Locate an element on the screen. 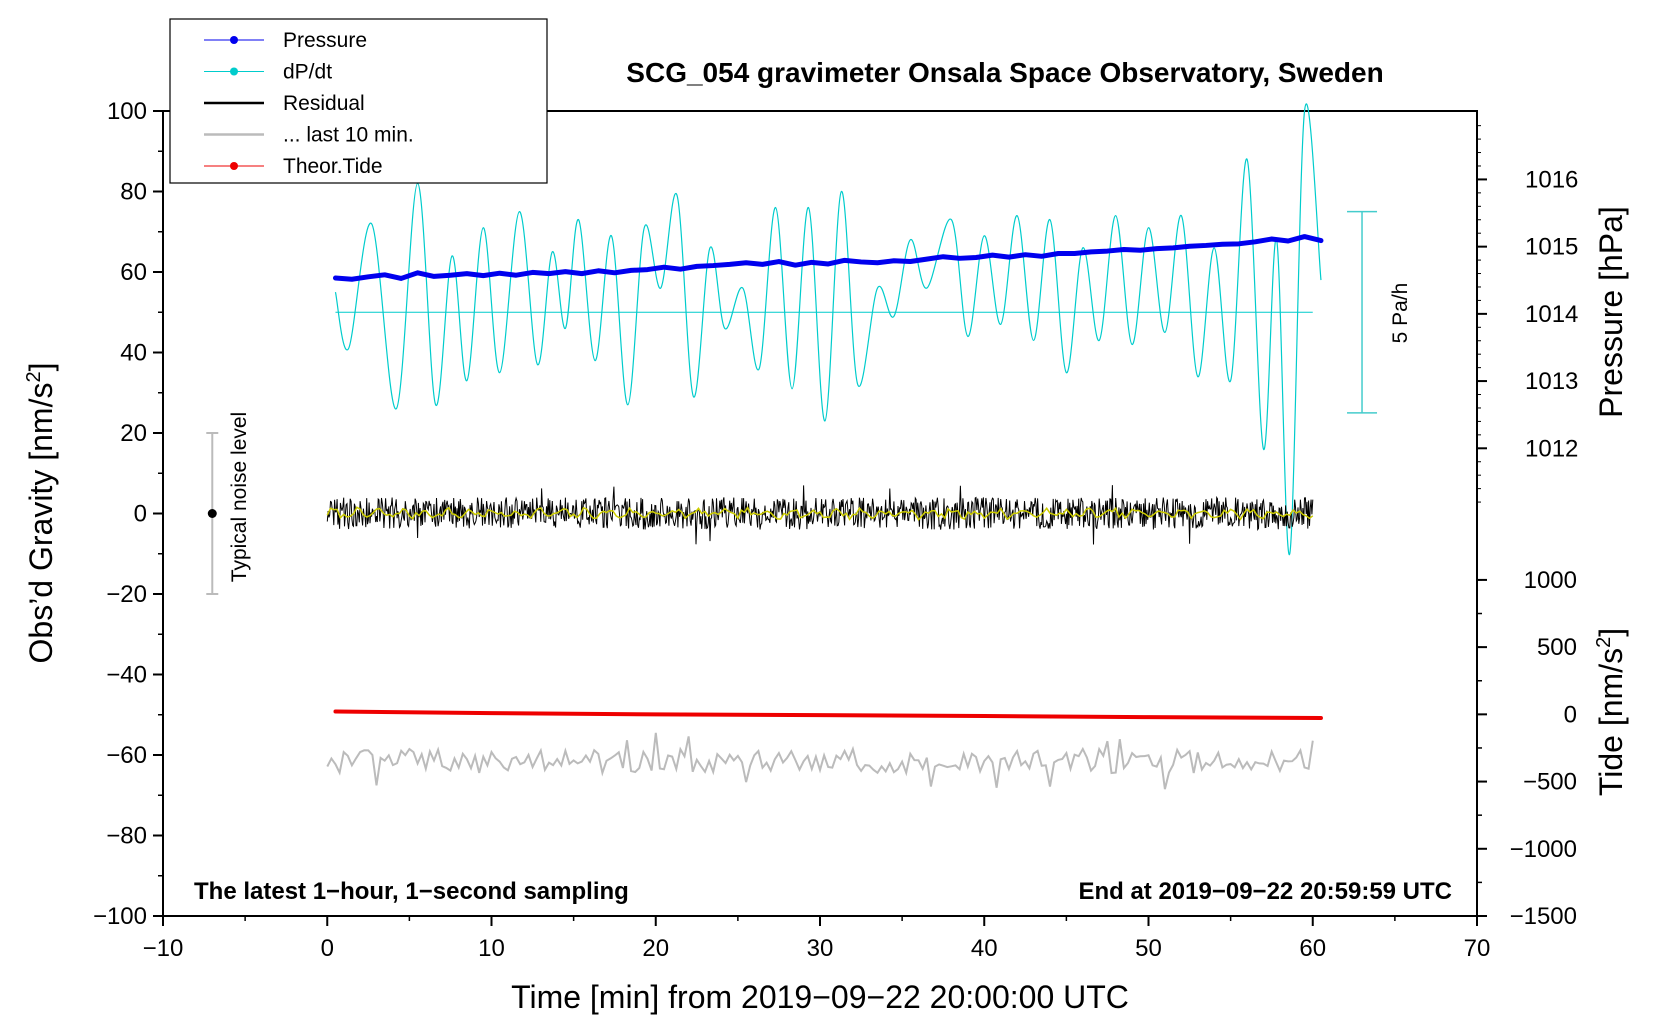 This screenshot has height=1020, width=1660. x-axis-ticks: −10 0 10 20 30 40 50 60 70 is located at coordinates (817, 939).